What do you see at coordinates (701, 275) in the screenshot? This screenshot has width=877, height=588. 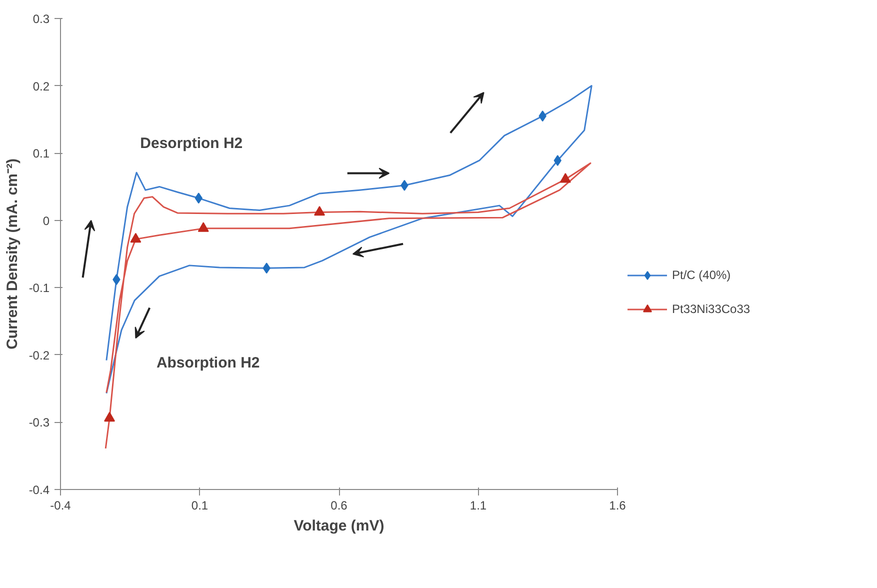 I see `legend-label: Pt/C (40%)` at bounding box center [701, 275].